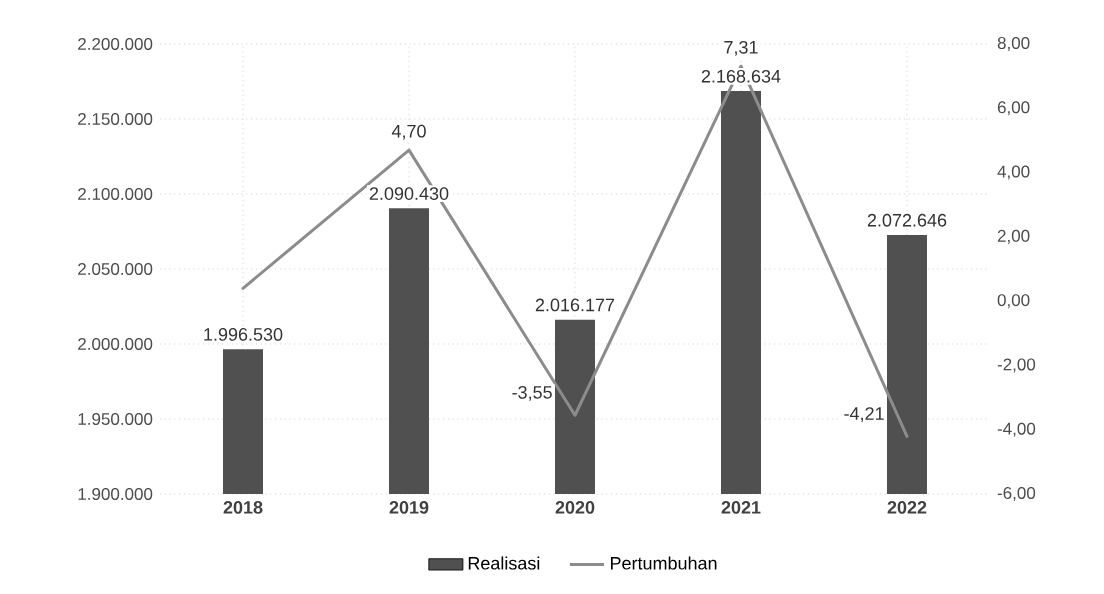 Image resolution: width=1104 pixels, height=594 pixels. What do you see at coordinates (115, 493) in the screenshot?
I see `y-tick-label: 1.900.000` at bounding box center [115, 493].